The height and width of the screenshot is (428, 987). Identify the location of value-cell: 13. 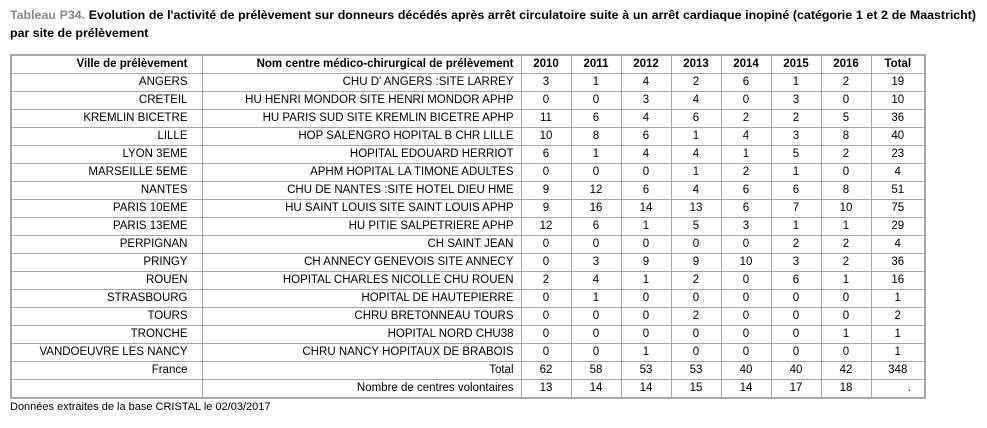
(546, 389).